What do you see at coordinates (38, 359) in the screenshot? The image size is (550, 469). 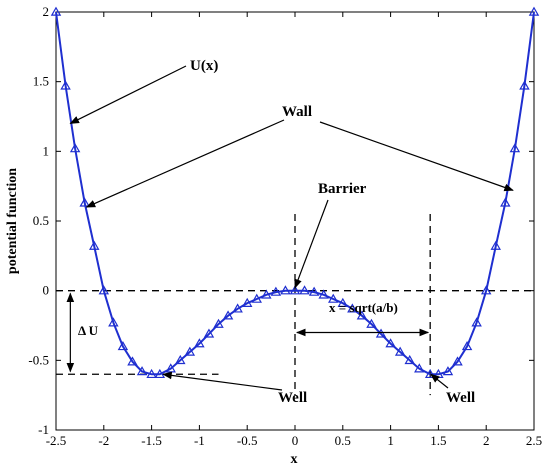 I see `y-tick-label: -0.5` at bounding box center [38, 359].